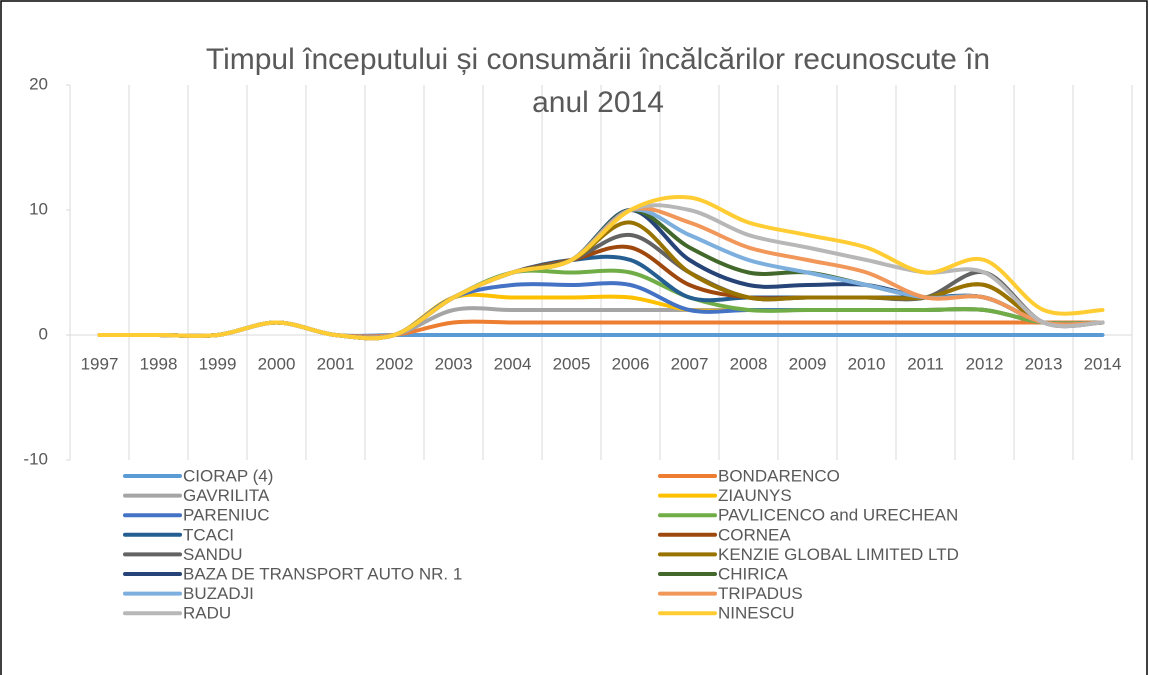  I want to click on legend-label: NINESCU, so click(756, 613).